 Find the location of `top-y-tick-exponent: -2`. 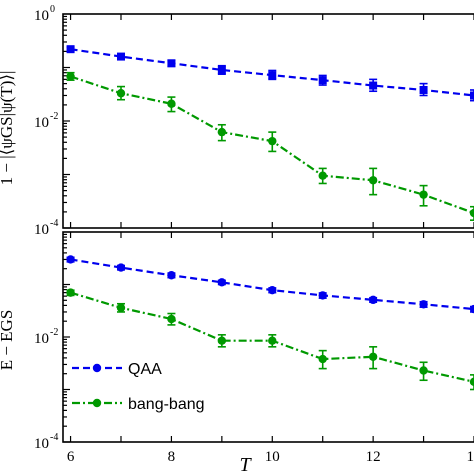

top-y-tick-exponent: -2 is located at coordinates (54, 116).